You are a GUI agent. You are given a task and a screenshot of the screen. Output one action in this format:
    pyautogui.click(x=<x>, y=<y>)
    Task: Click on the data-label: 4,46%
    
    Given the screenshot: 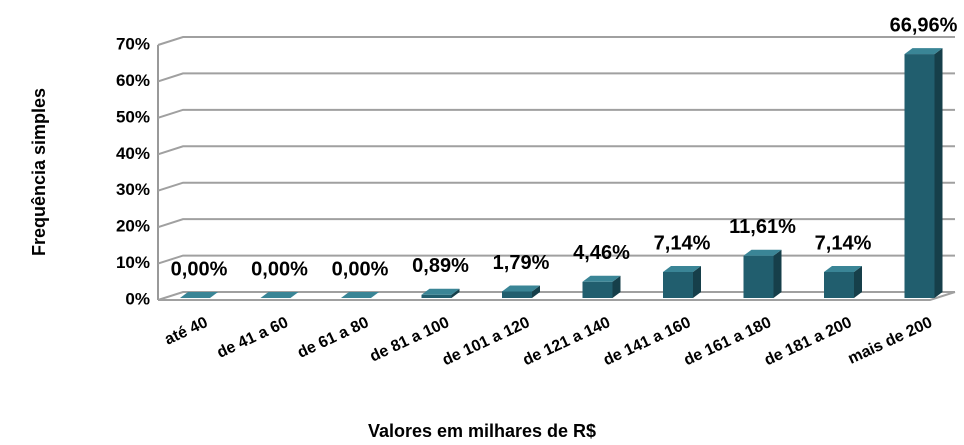 What is the action you would take?
    pyautogui.click(x=601, y=253)
    